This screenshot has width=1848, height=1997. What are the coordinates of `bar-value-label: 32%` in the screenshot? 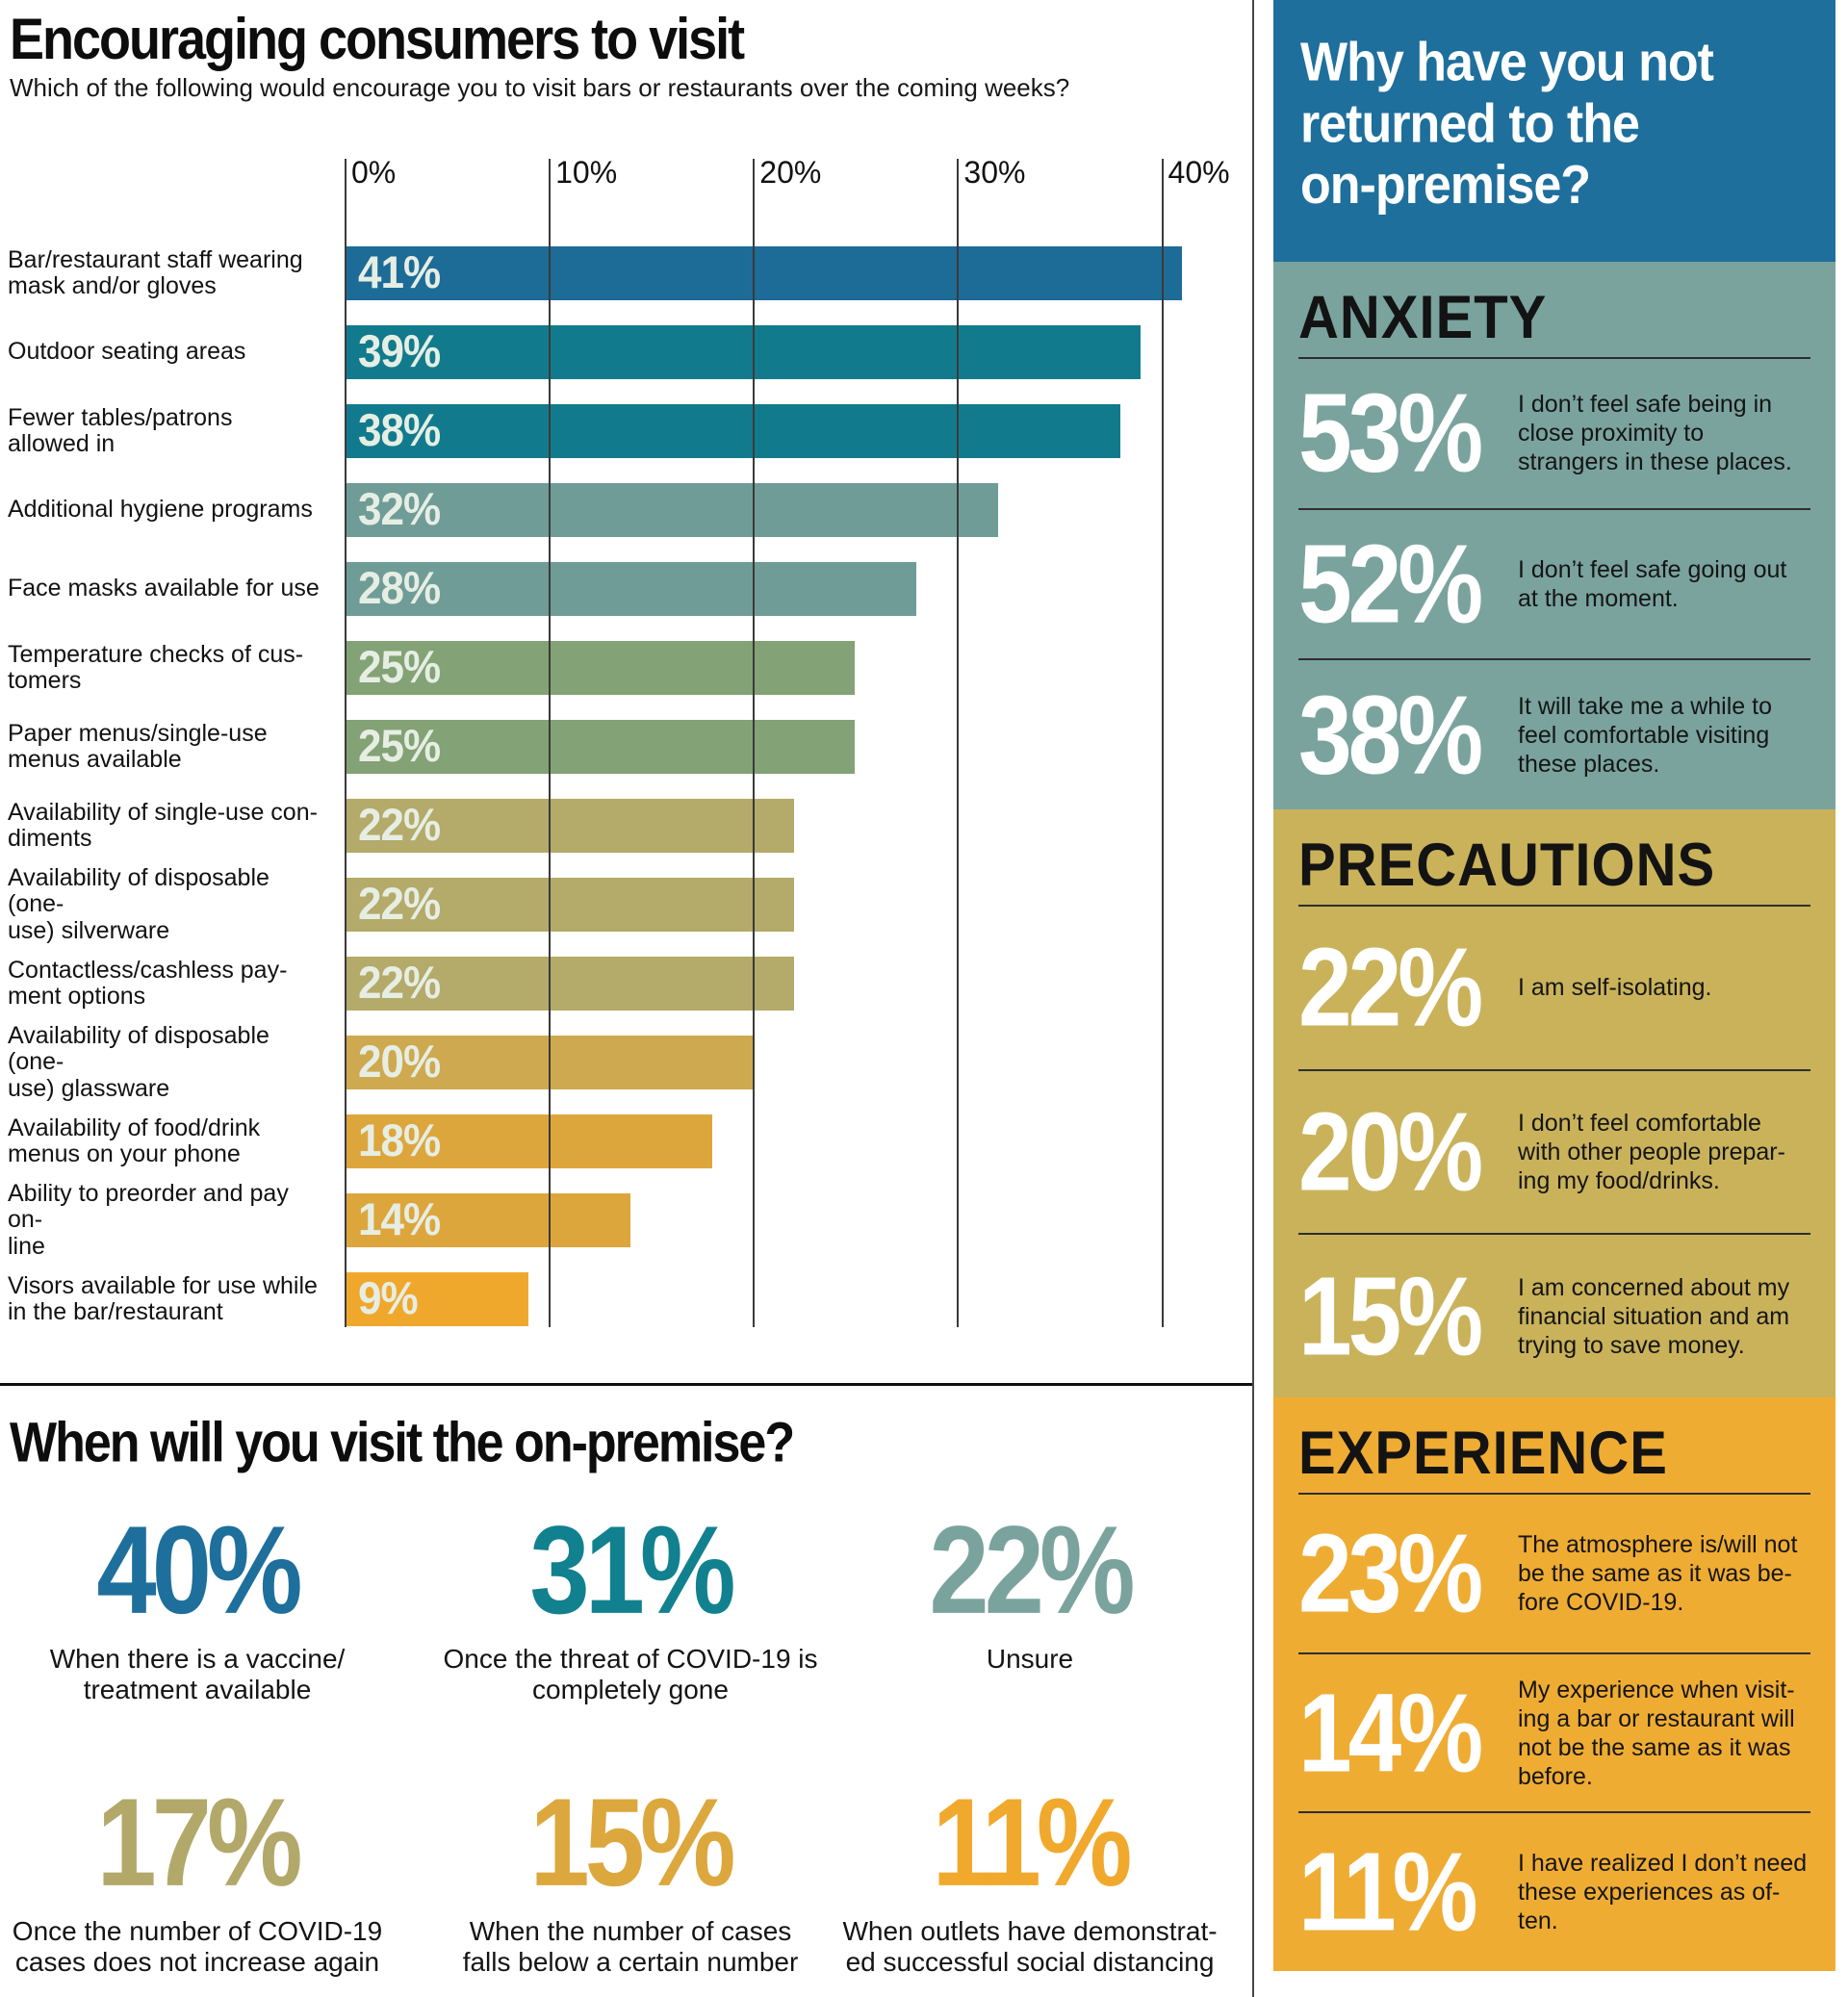 It's located at (399, 510).